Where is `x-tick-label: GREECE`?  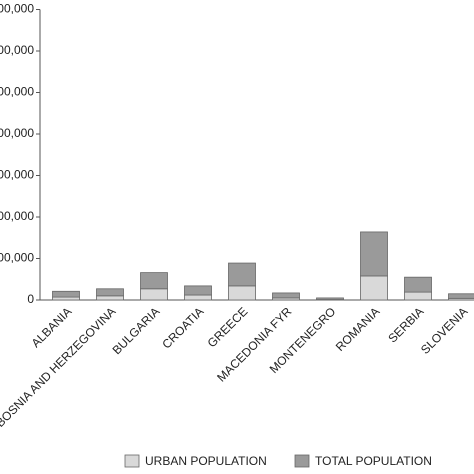
x-tick-label: GREECE is located at coordinates (228, 327).